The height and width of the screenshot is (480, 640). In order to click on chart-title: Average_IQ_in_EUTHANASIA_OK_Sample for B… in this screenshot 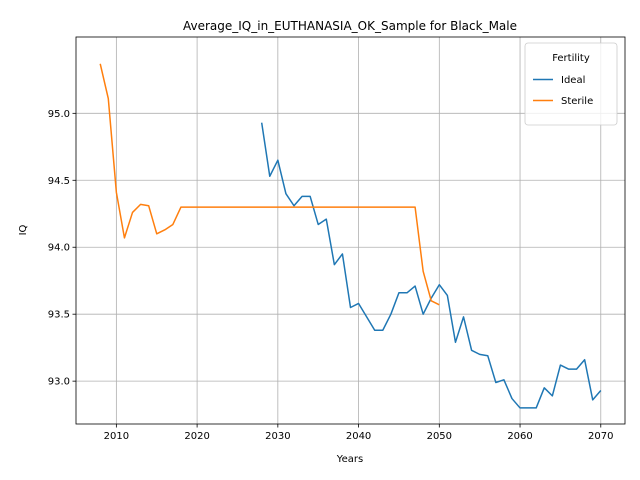, I will do `click(350, 26)`.